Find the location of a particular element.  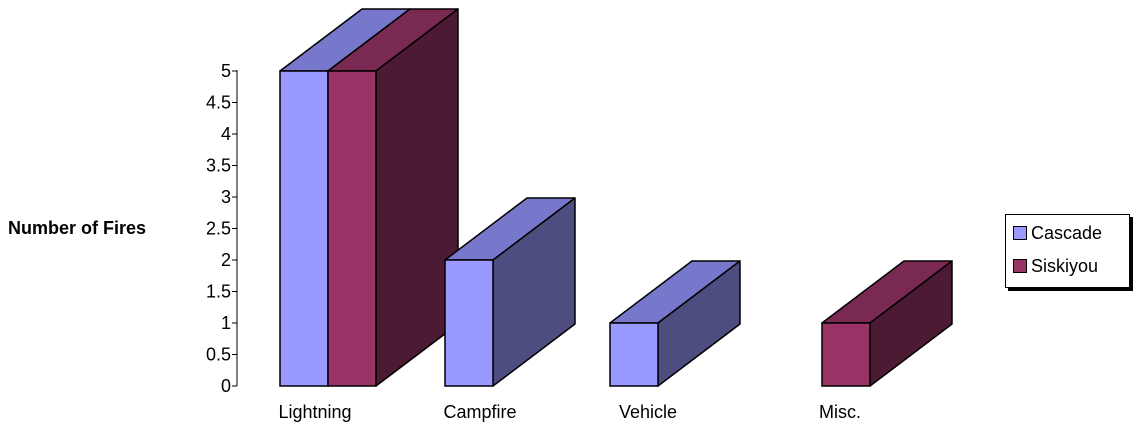

legend-label-siskiyou: Siskiyou is located at coordinates (1065, 265).